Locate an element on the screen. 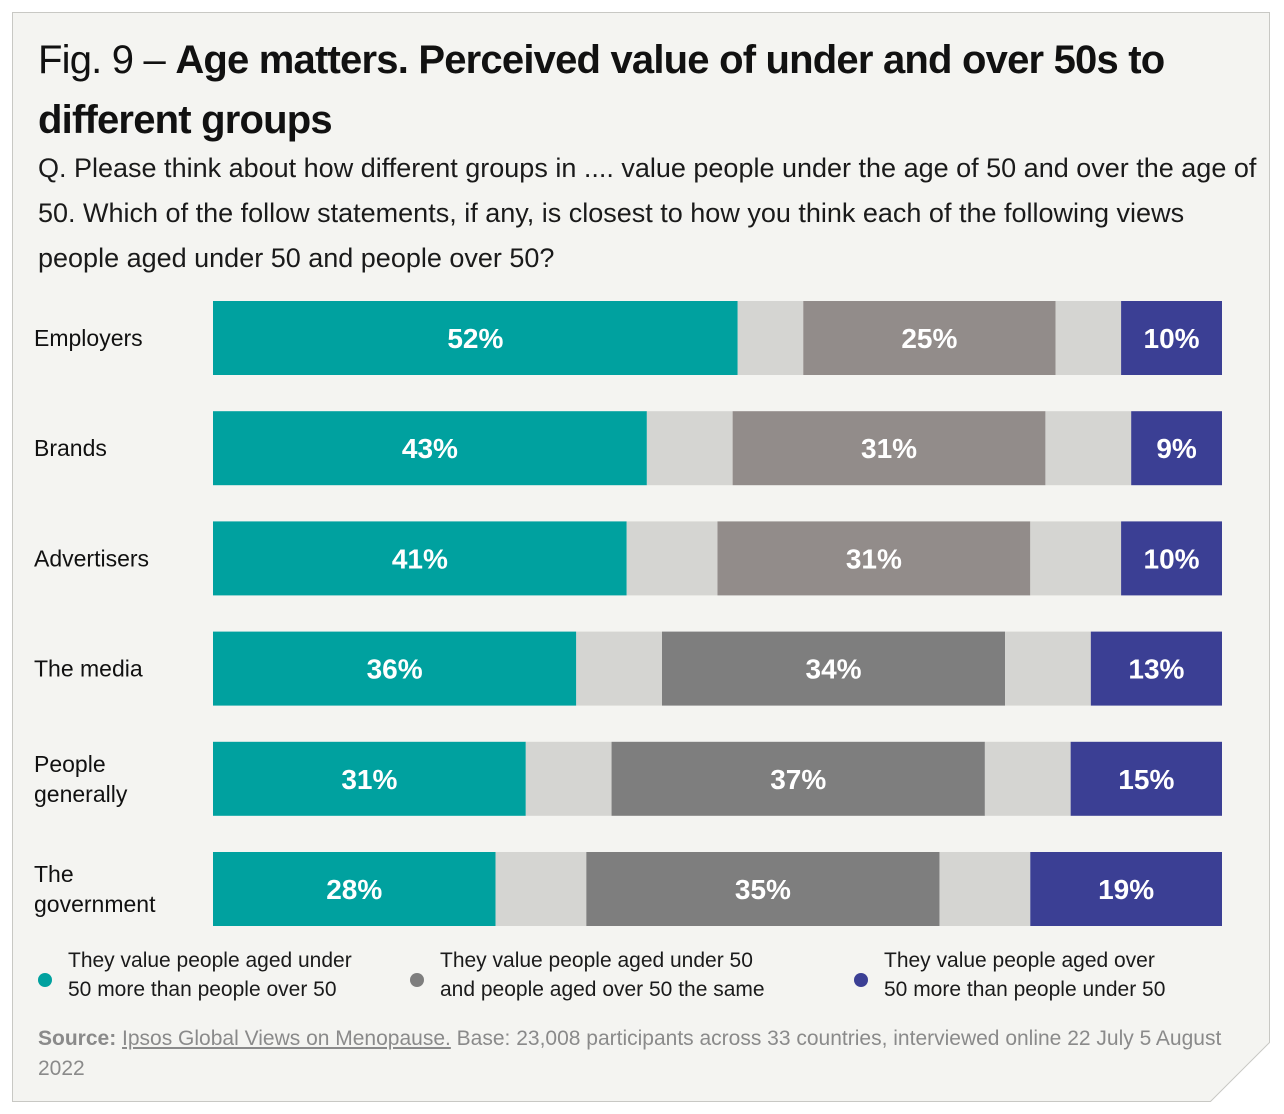 Image resolution: width=1284 pixels, height=1114 pixels. bar-same-advertisers is located at coordinates (874, 558).